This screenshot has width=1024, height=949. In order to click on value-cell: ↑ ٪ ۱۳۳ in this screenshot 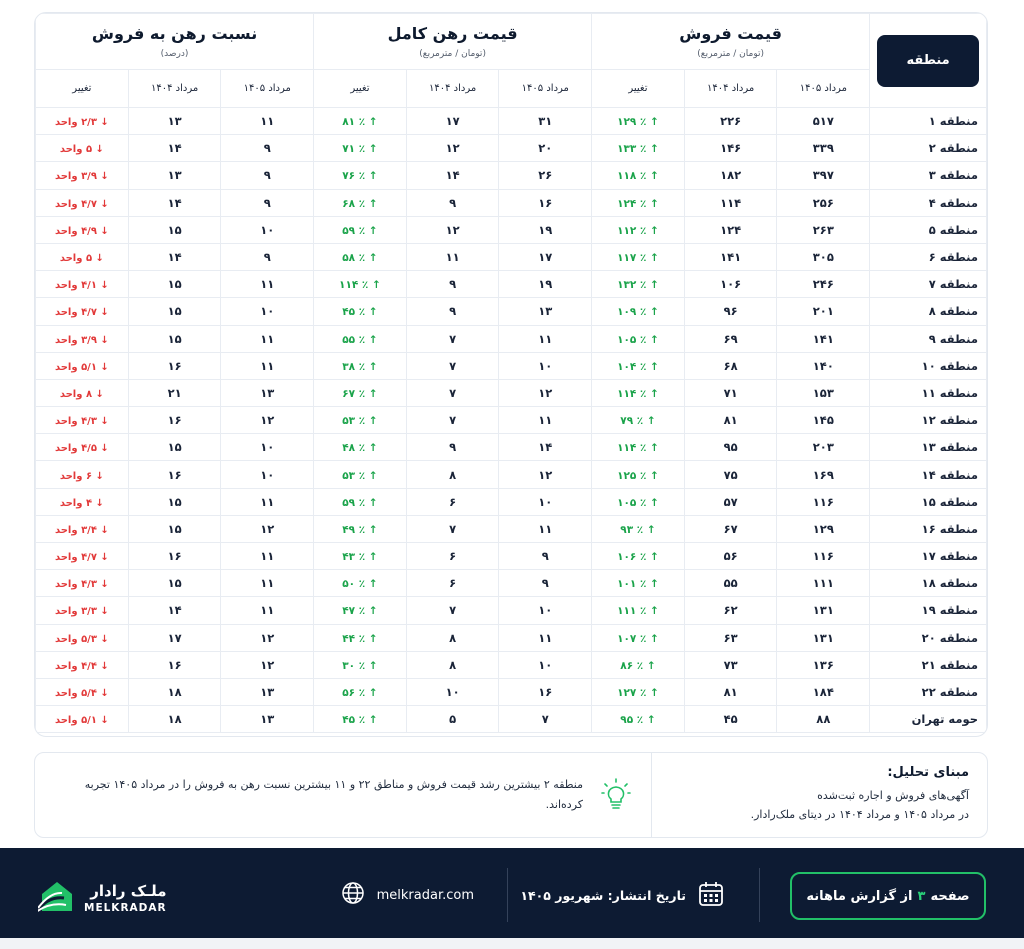, I will do `click(638, 148)`.